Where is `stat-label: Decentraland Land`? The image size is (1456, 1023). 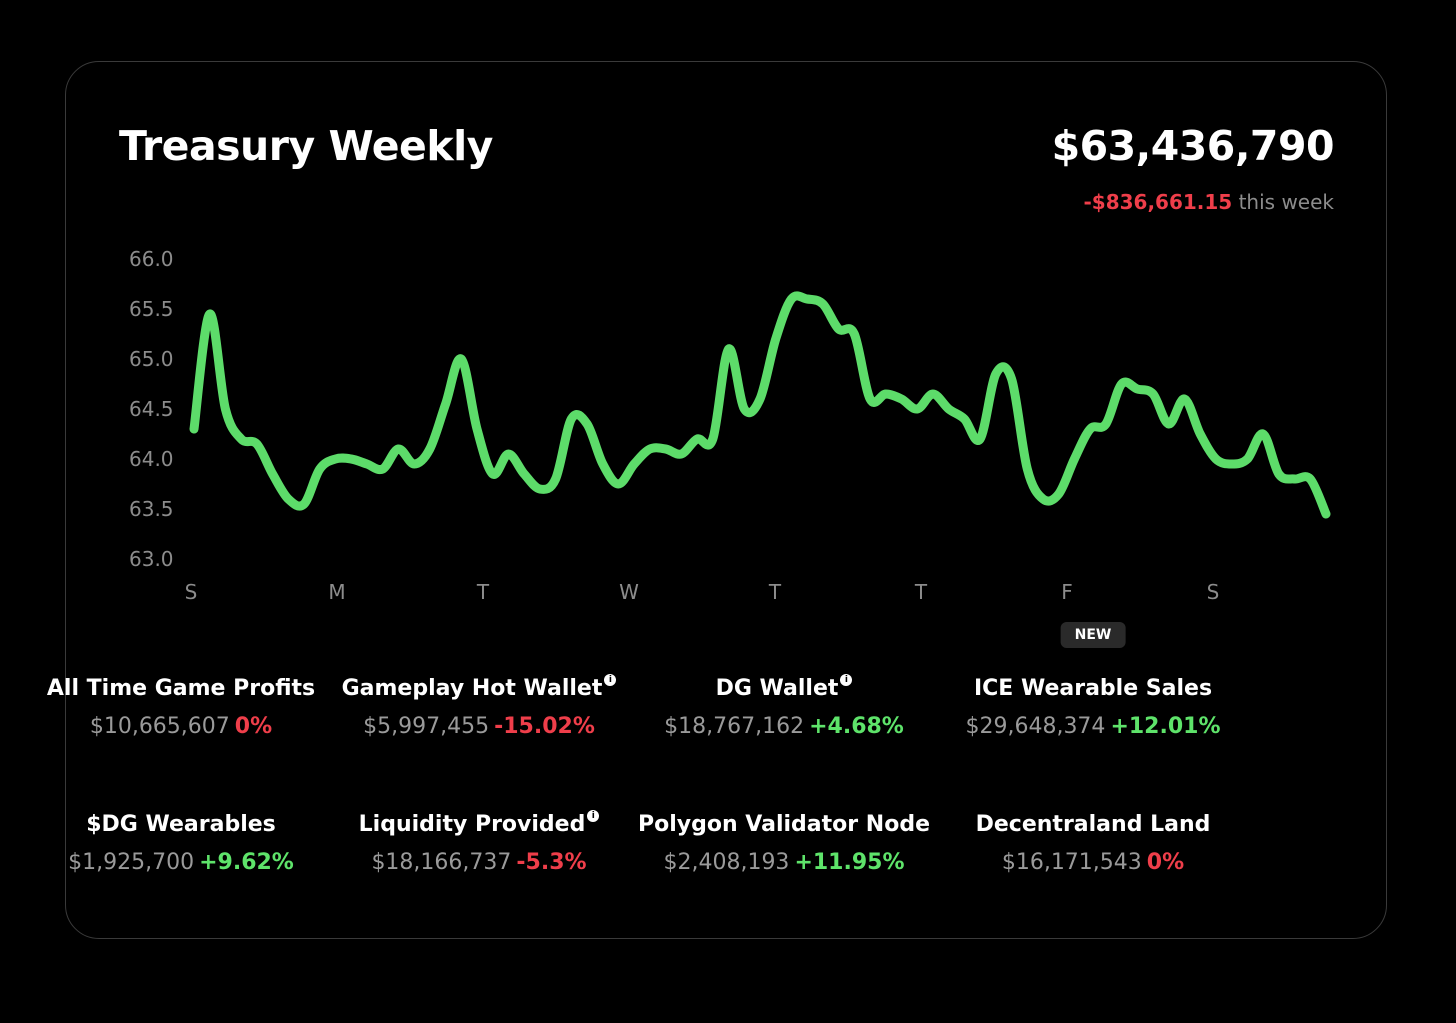
stat-label: Decentraland Land is located at coordinates (1093, 825).